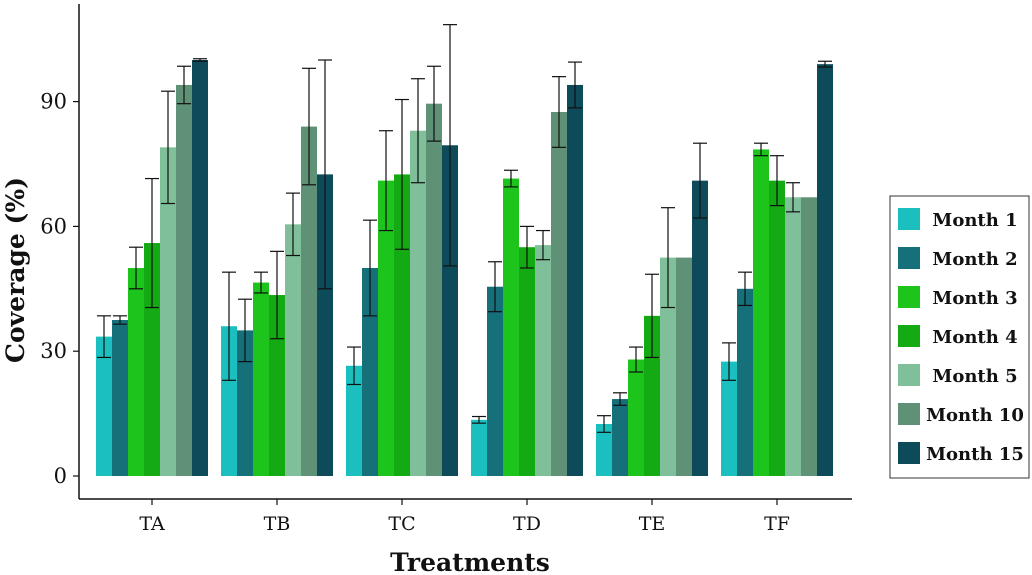 Image resolution: width=1032 pixels, height=575 pixels. I want to click on legend-label-month-2: Month 2, so click(974, 259).